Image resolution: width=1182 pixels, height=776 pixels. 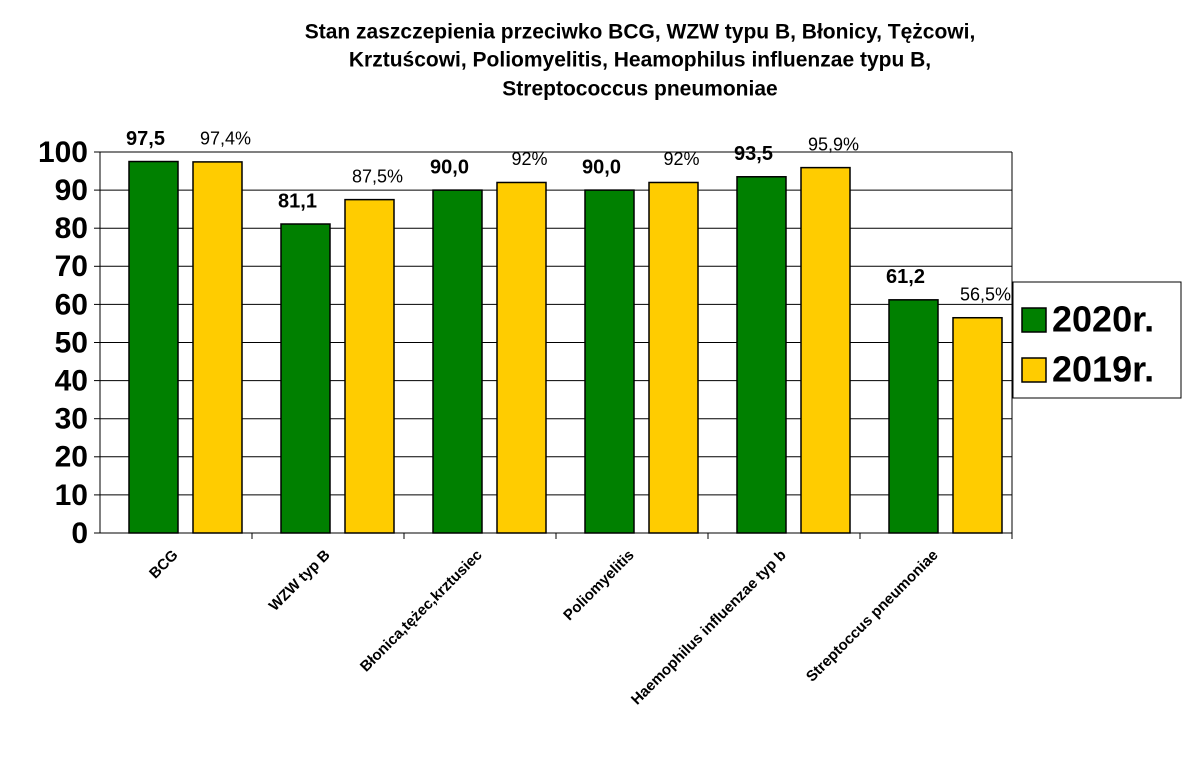 I want to click on y-tick-label: 90, so click(x=71, y=190).